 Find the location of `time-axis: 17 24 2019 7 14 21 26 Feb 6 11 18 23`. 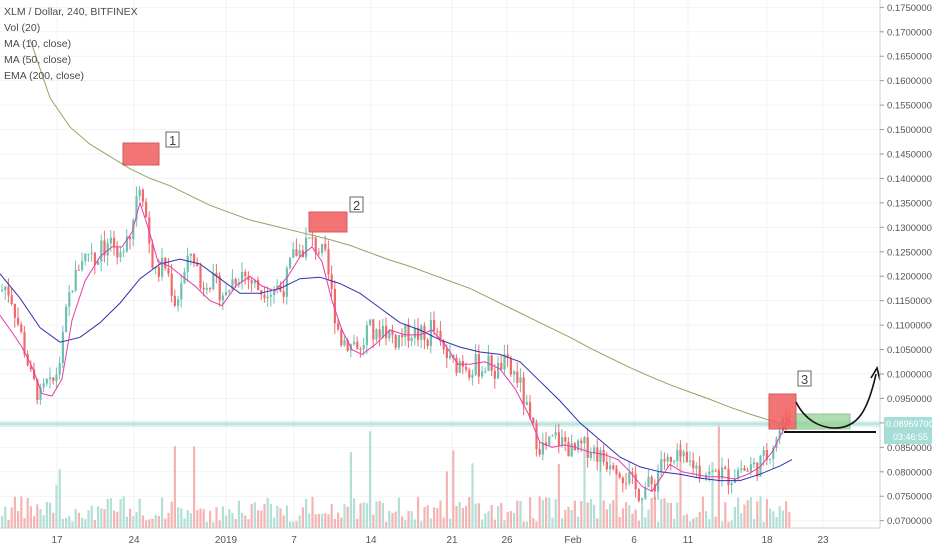

time-axis: 17 24 2019 7 14 21 26 Feb 6 11 18 23 is located at coordinates (440, 540).